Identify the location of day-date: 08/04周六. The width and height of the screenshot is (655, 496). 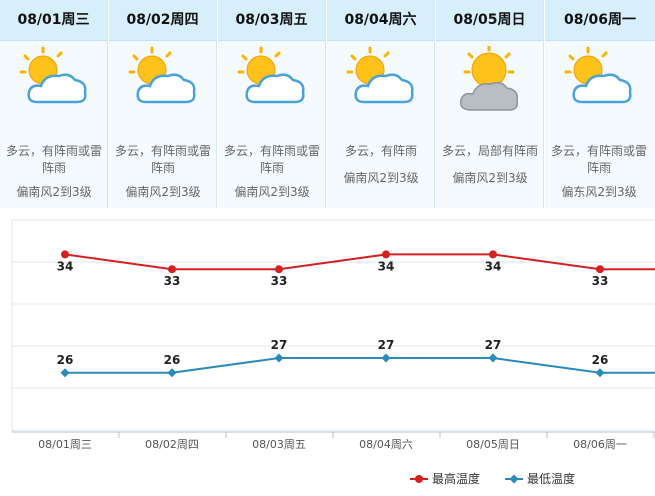
(380, 20).